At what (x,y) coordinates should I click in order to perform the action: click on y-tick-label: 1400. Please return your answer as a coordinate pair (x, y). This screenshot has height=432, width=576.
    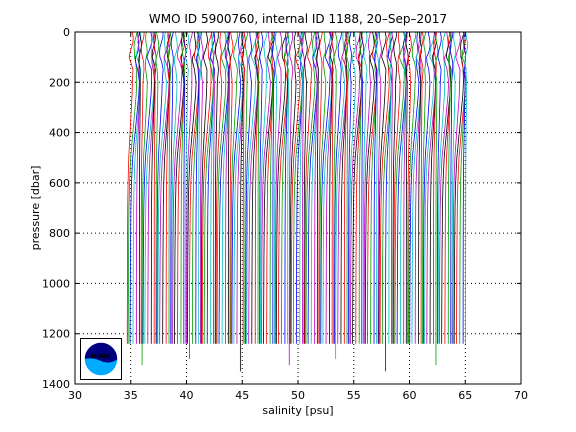
    Looking at the image, I should click on (56, 384).